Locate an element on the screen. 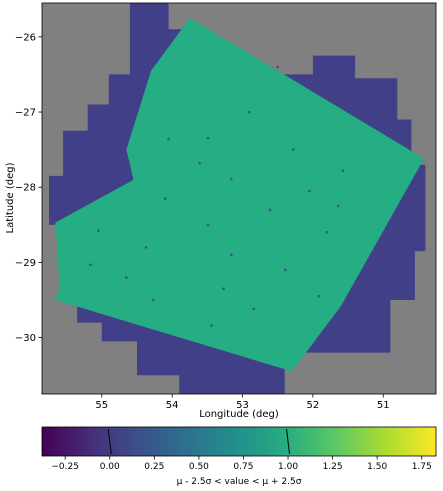 The height and width of the screenshot is (491, 443). colorbar-tick-label: 1.50 is located at coordinates (377, 467).